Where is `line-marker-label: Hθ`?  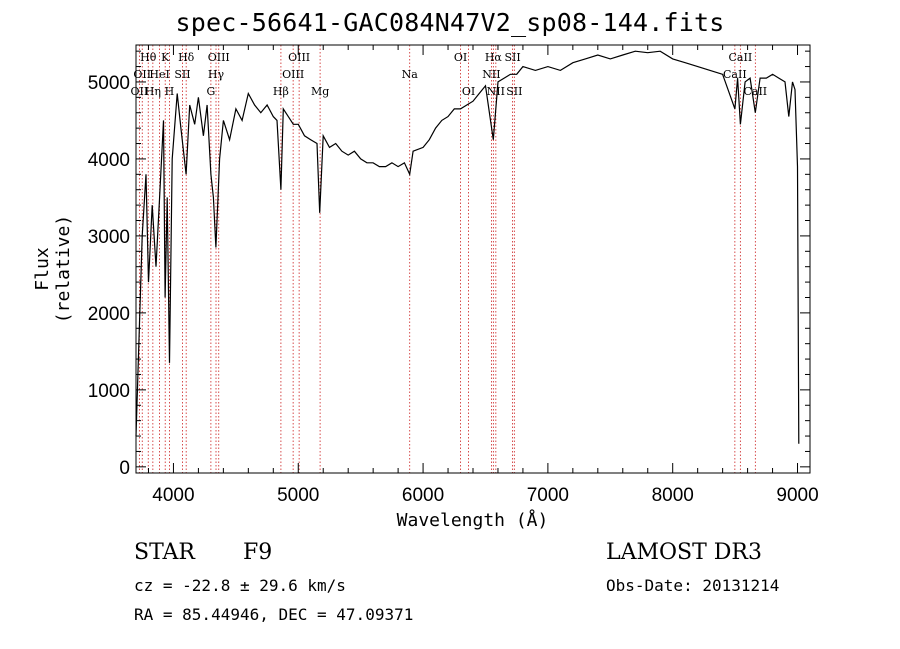 line-marker-label: Hθ is located at coordinates (148, 57).